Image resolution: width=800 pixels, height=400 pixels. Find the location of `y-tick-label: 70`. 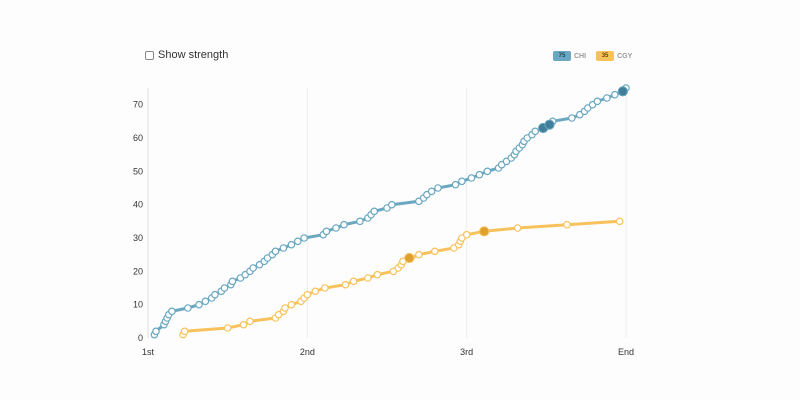

y-tick-label: 70 is located at coordinates (138, 105).